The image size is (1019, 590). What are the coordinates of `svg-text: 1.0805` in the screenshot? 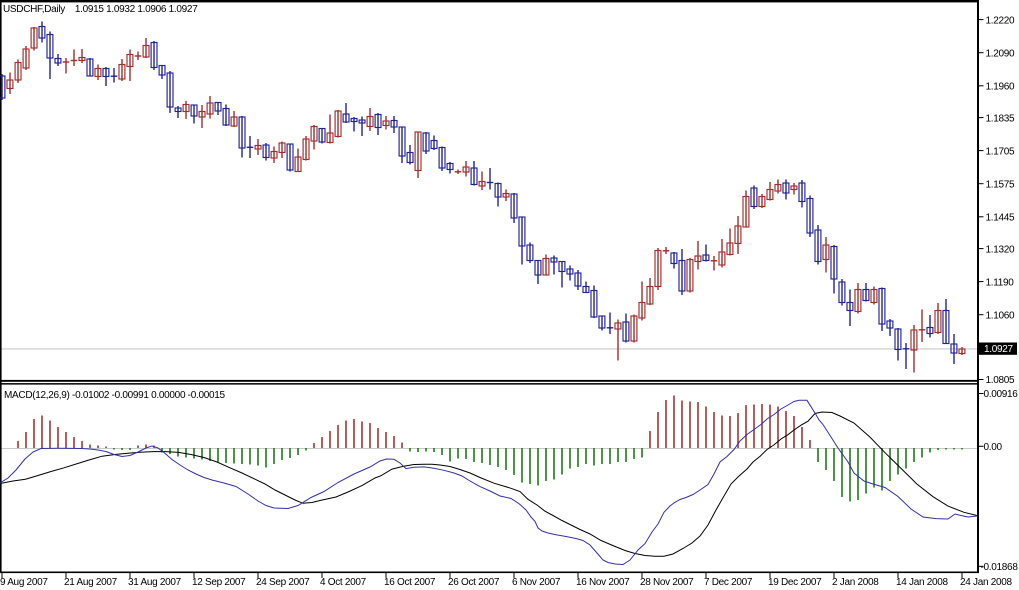 It's located at (1001, 380).